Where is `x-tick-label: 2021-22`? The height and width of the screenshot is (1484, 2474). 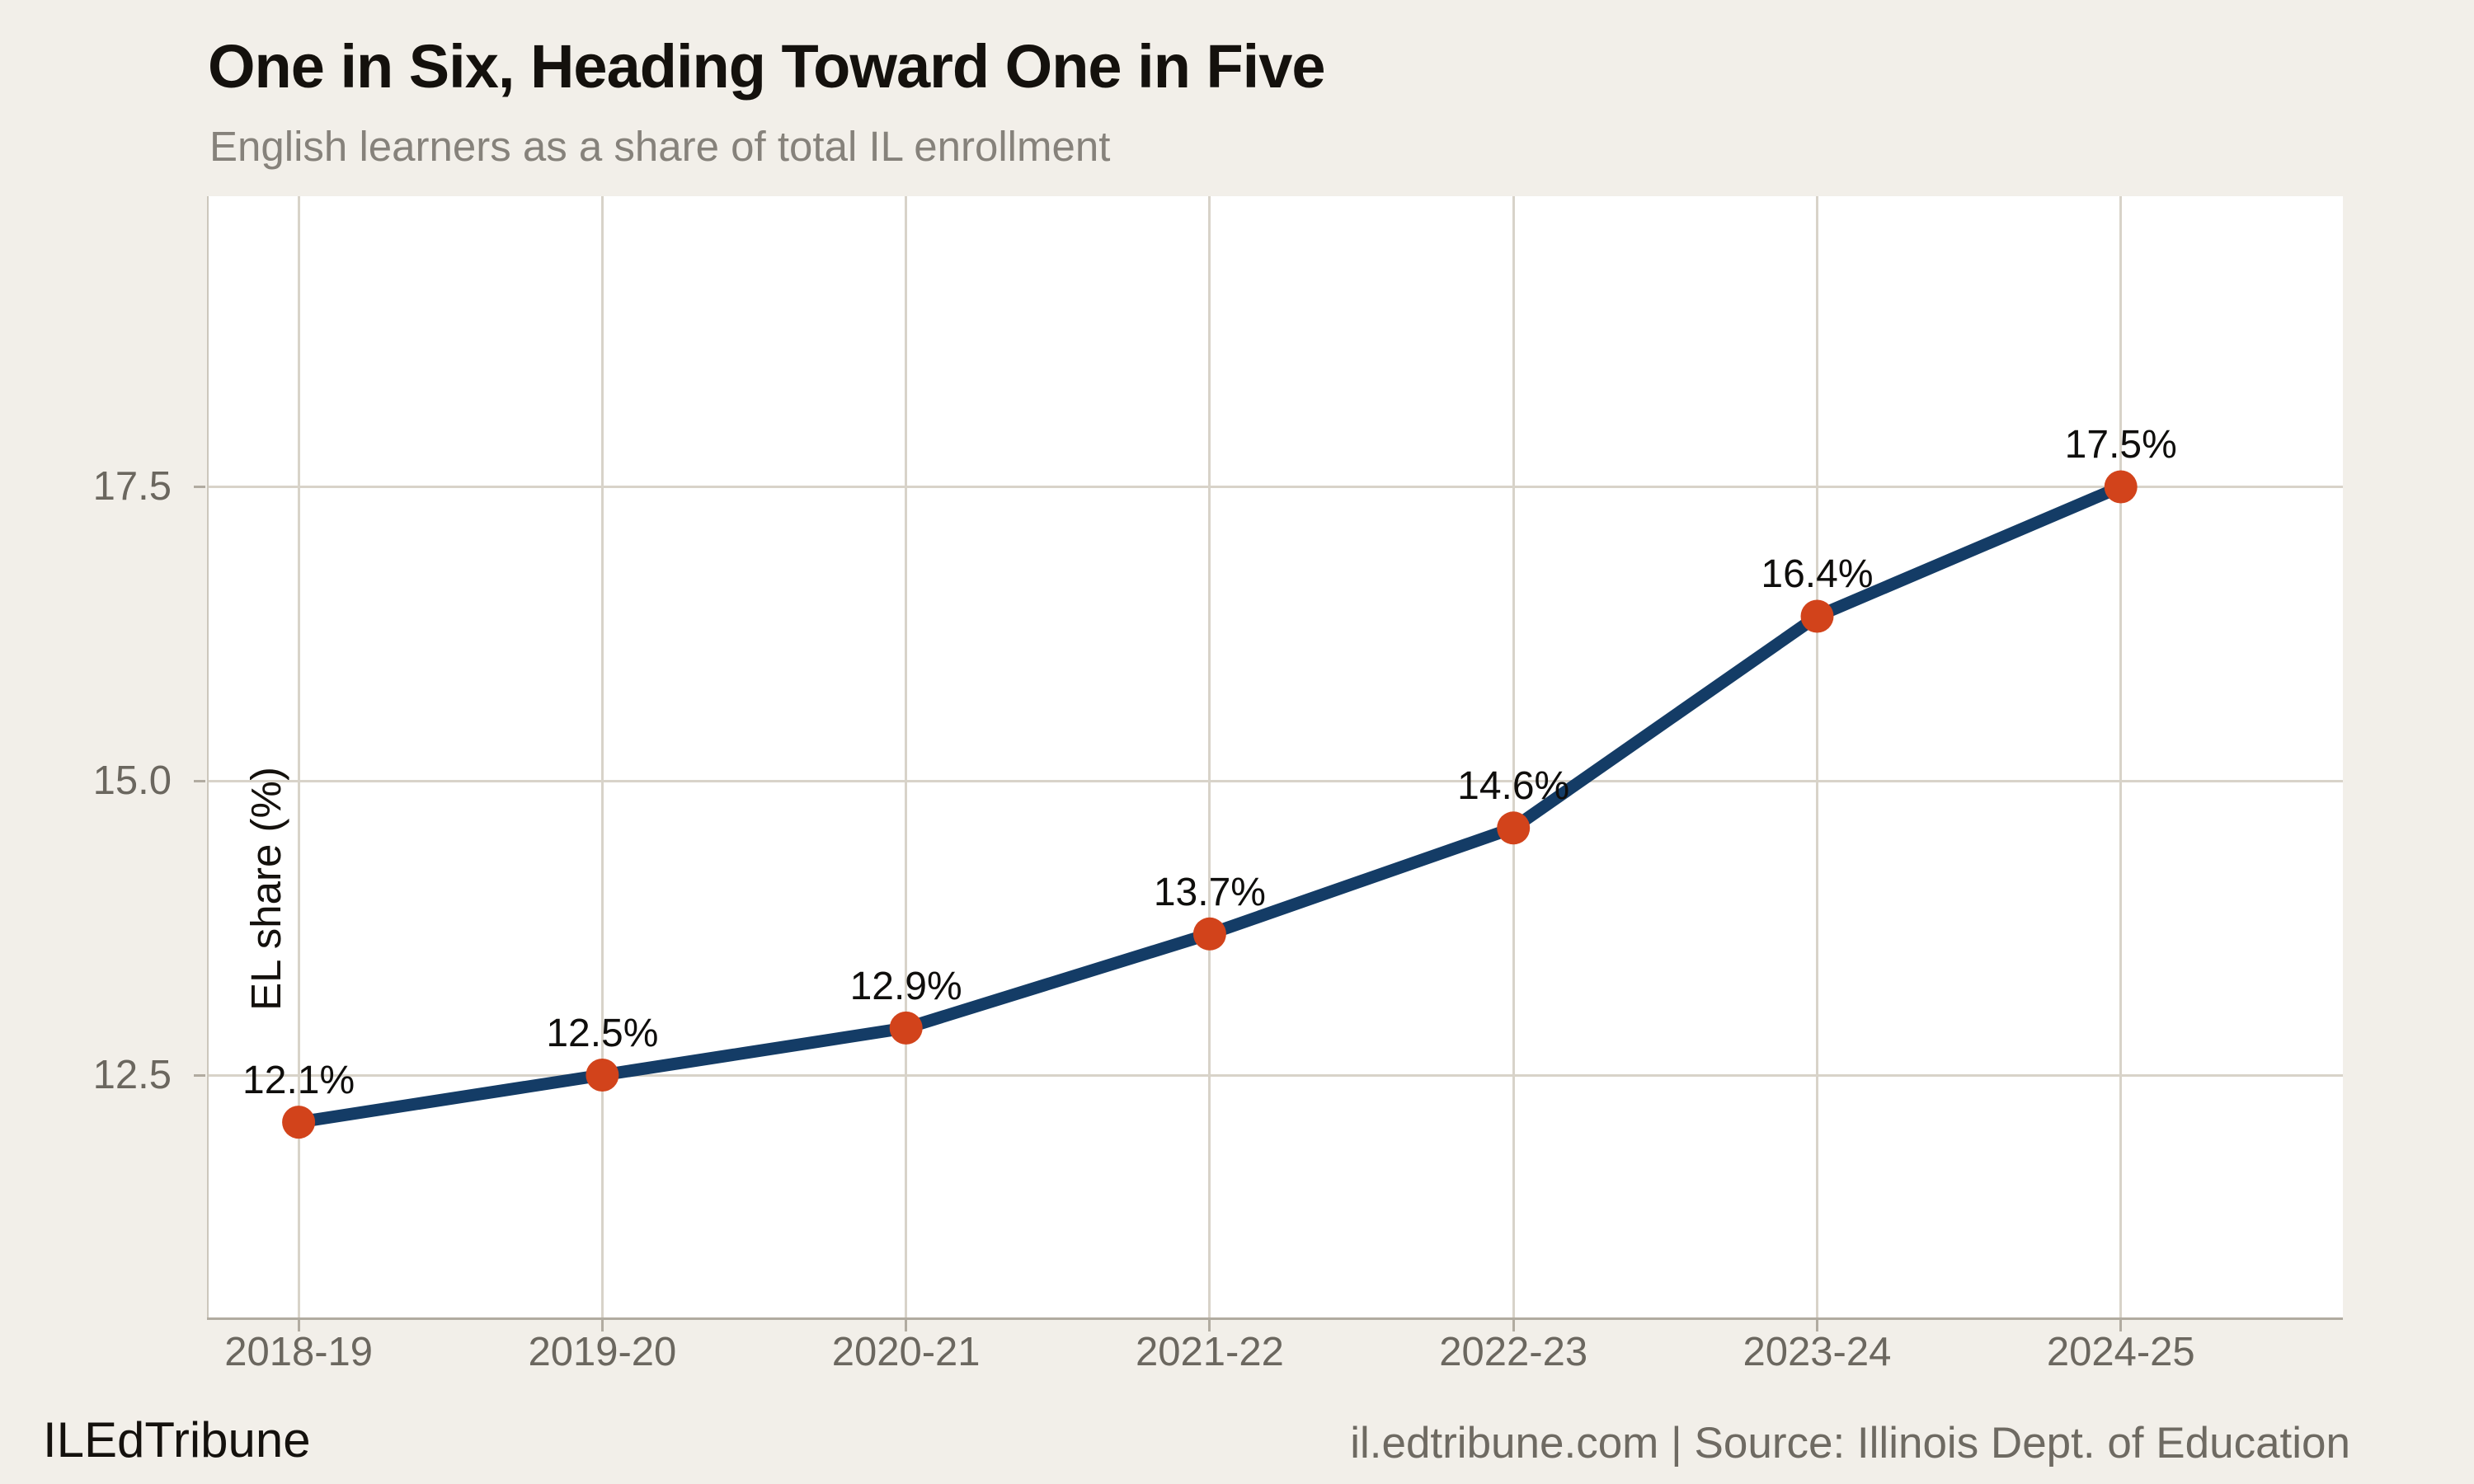
x-tick-label: 2021-22 is located at coordinates (1210, 1352).